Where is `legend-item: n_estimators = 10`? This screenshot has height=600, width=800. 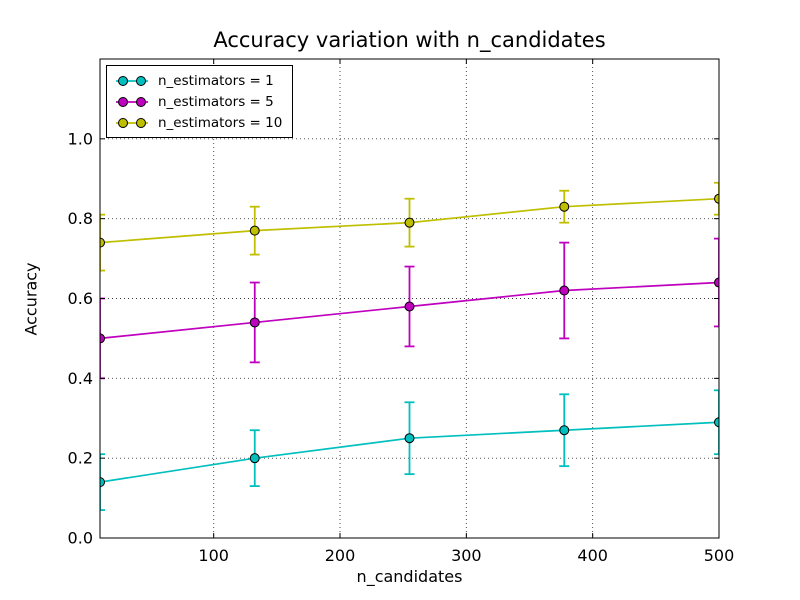 legend-item: n_estimators = 10 is located at coordinates (198, 122).